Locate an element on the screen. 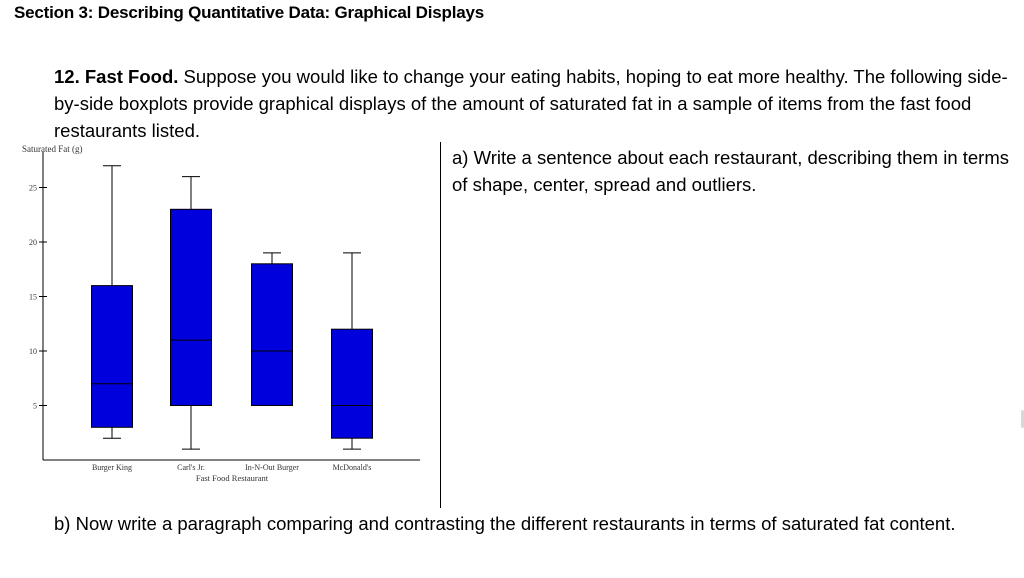  x-tick-label-mcdonald-s: McDonald's is located at coordinates (352, 467).